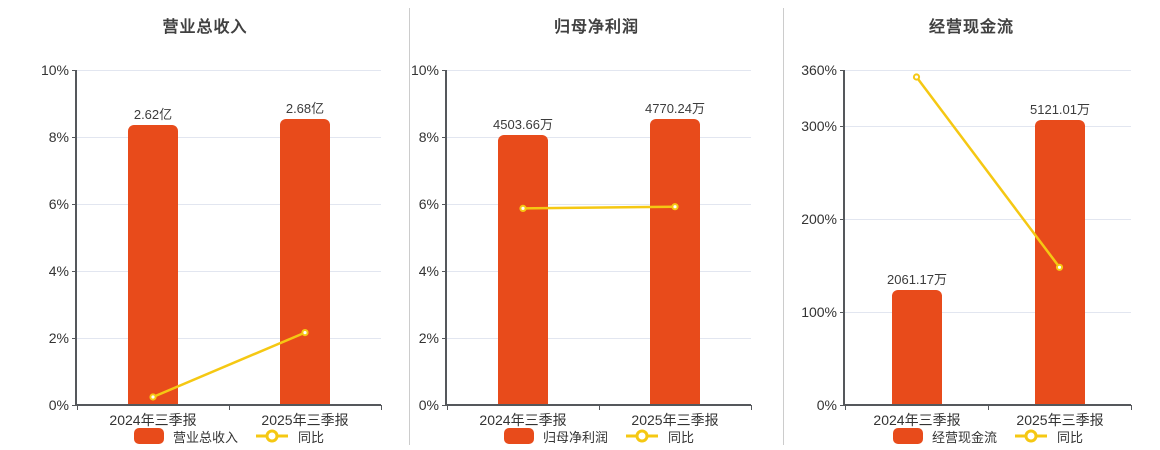 The width and height of the screenshot is (1160, 450). What do you see at coordinates (917, 279) in the screenshot?
I see `bar-value-label: 2061.17万` at bounding box center [917, 279].